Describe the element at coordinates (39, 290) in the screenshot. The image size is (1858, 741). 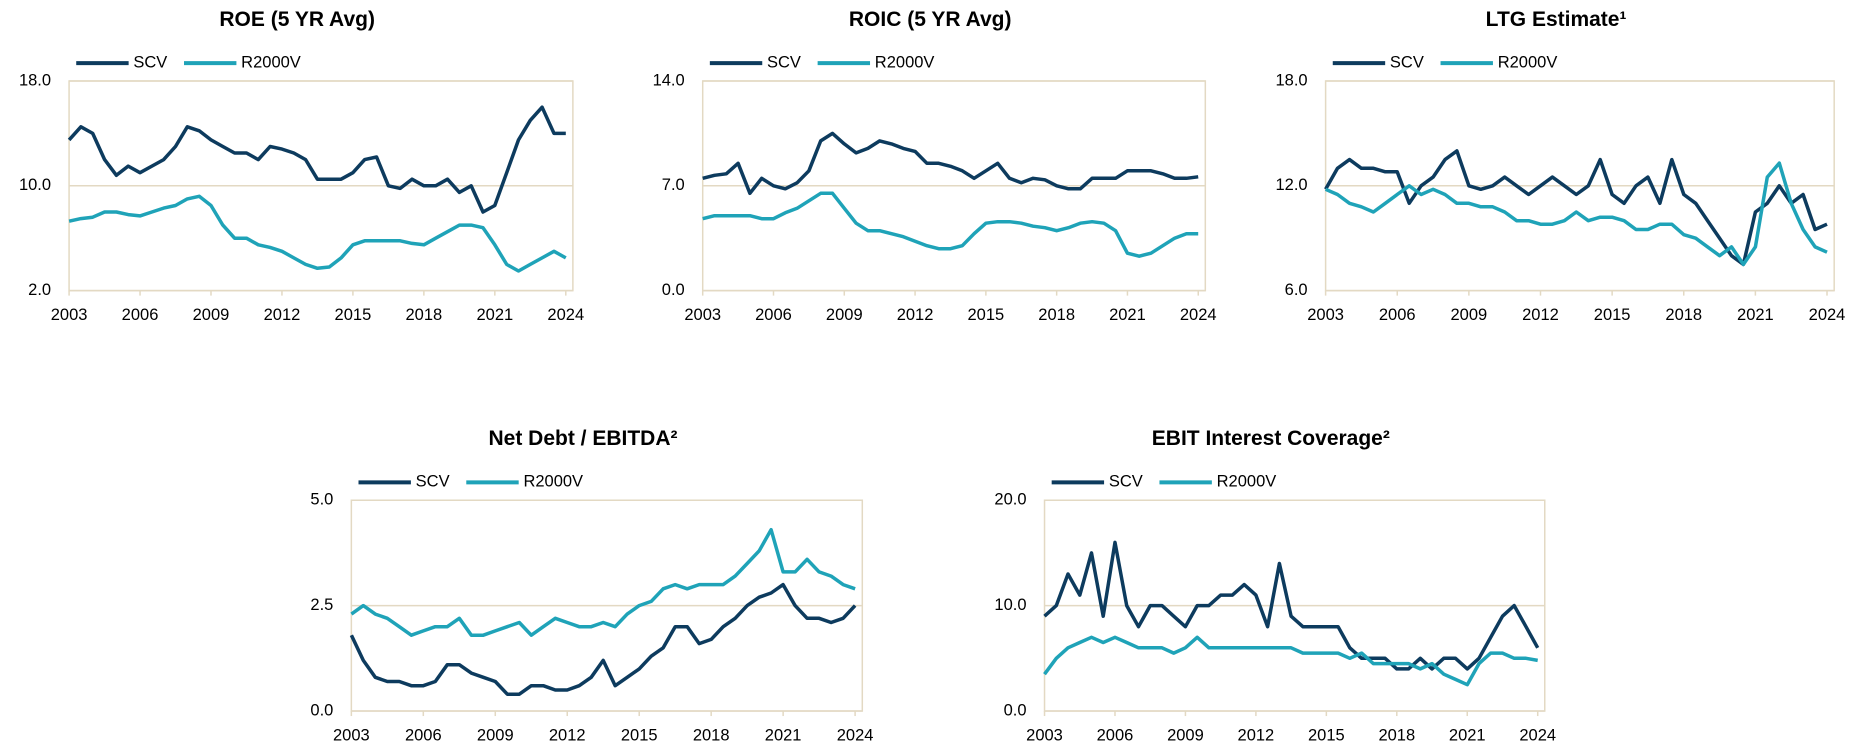
I see `y-tick-label: 2.0` at that location.